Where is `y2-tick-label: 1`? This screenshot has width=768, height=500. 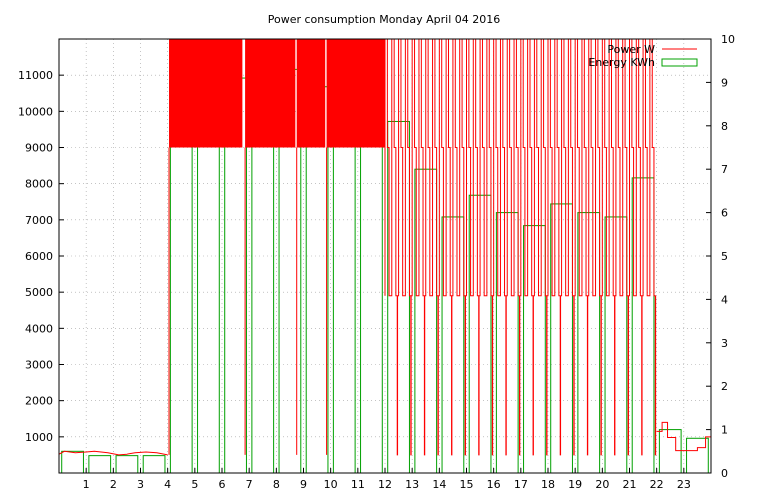 y2-tick-label: 1 is located at coordinates (724, 430).